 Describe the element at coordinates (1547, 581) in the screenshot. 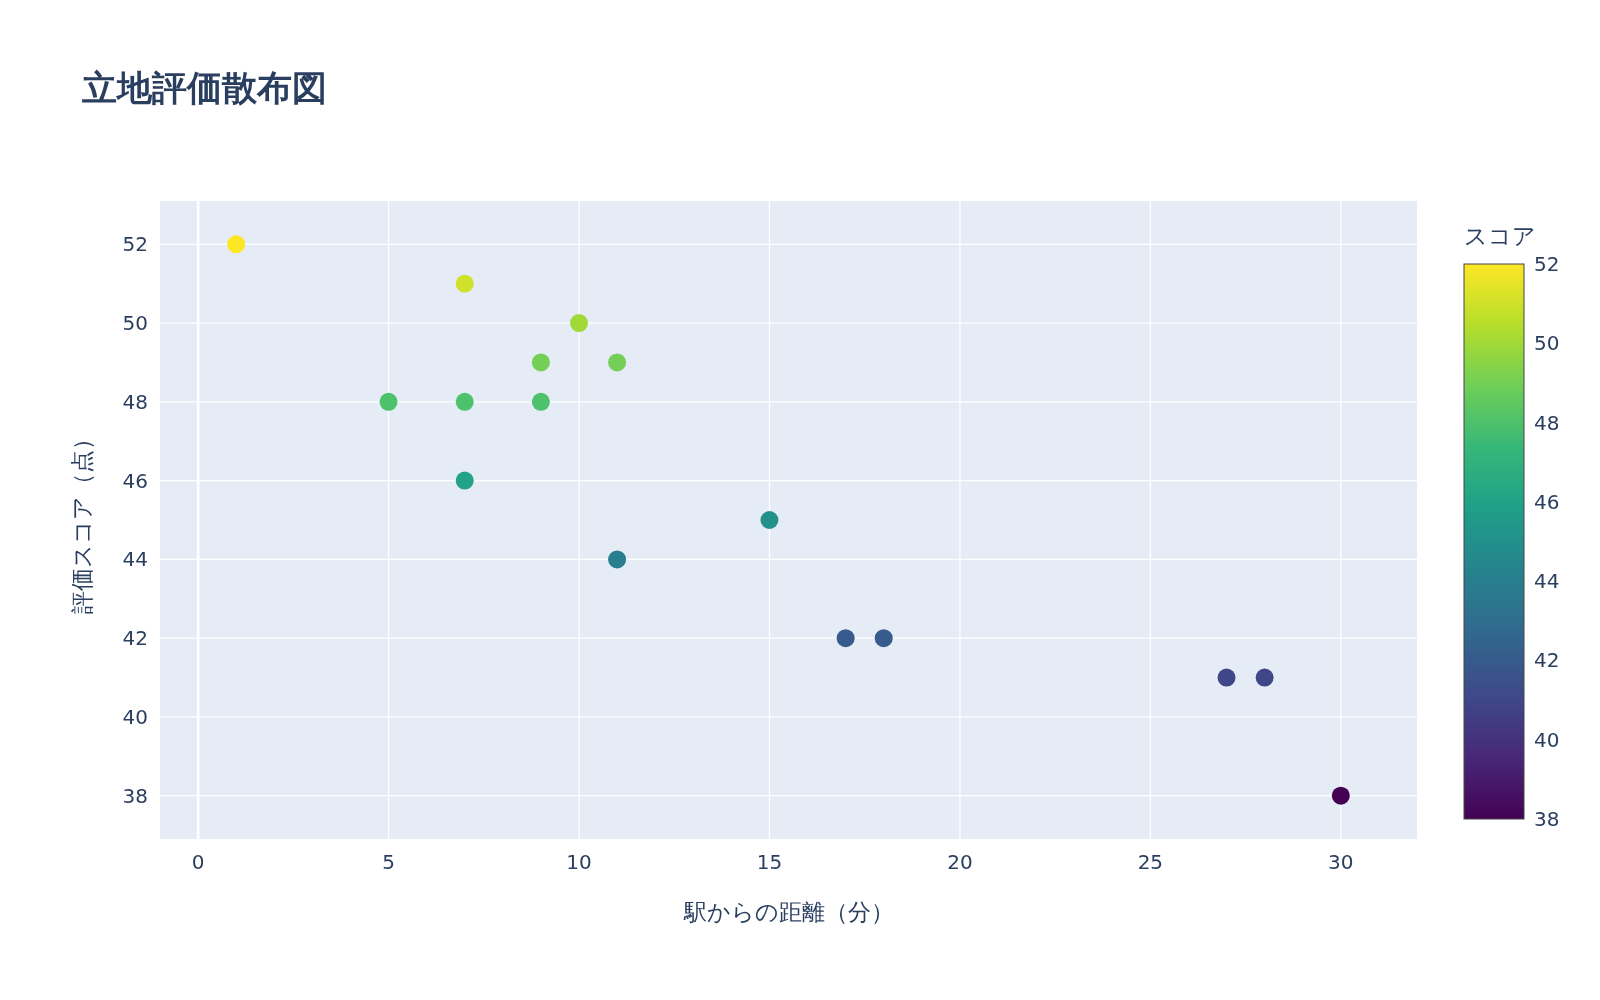

I see `color-bar-label: 44` at that location.